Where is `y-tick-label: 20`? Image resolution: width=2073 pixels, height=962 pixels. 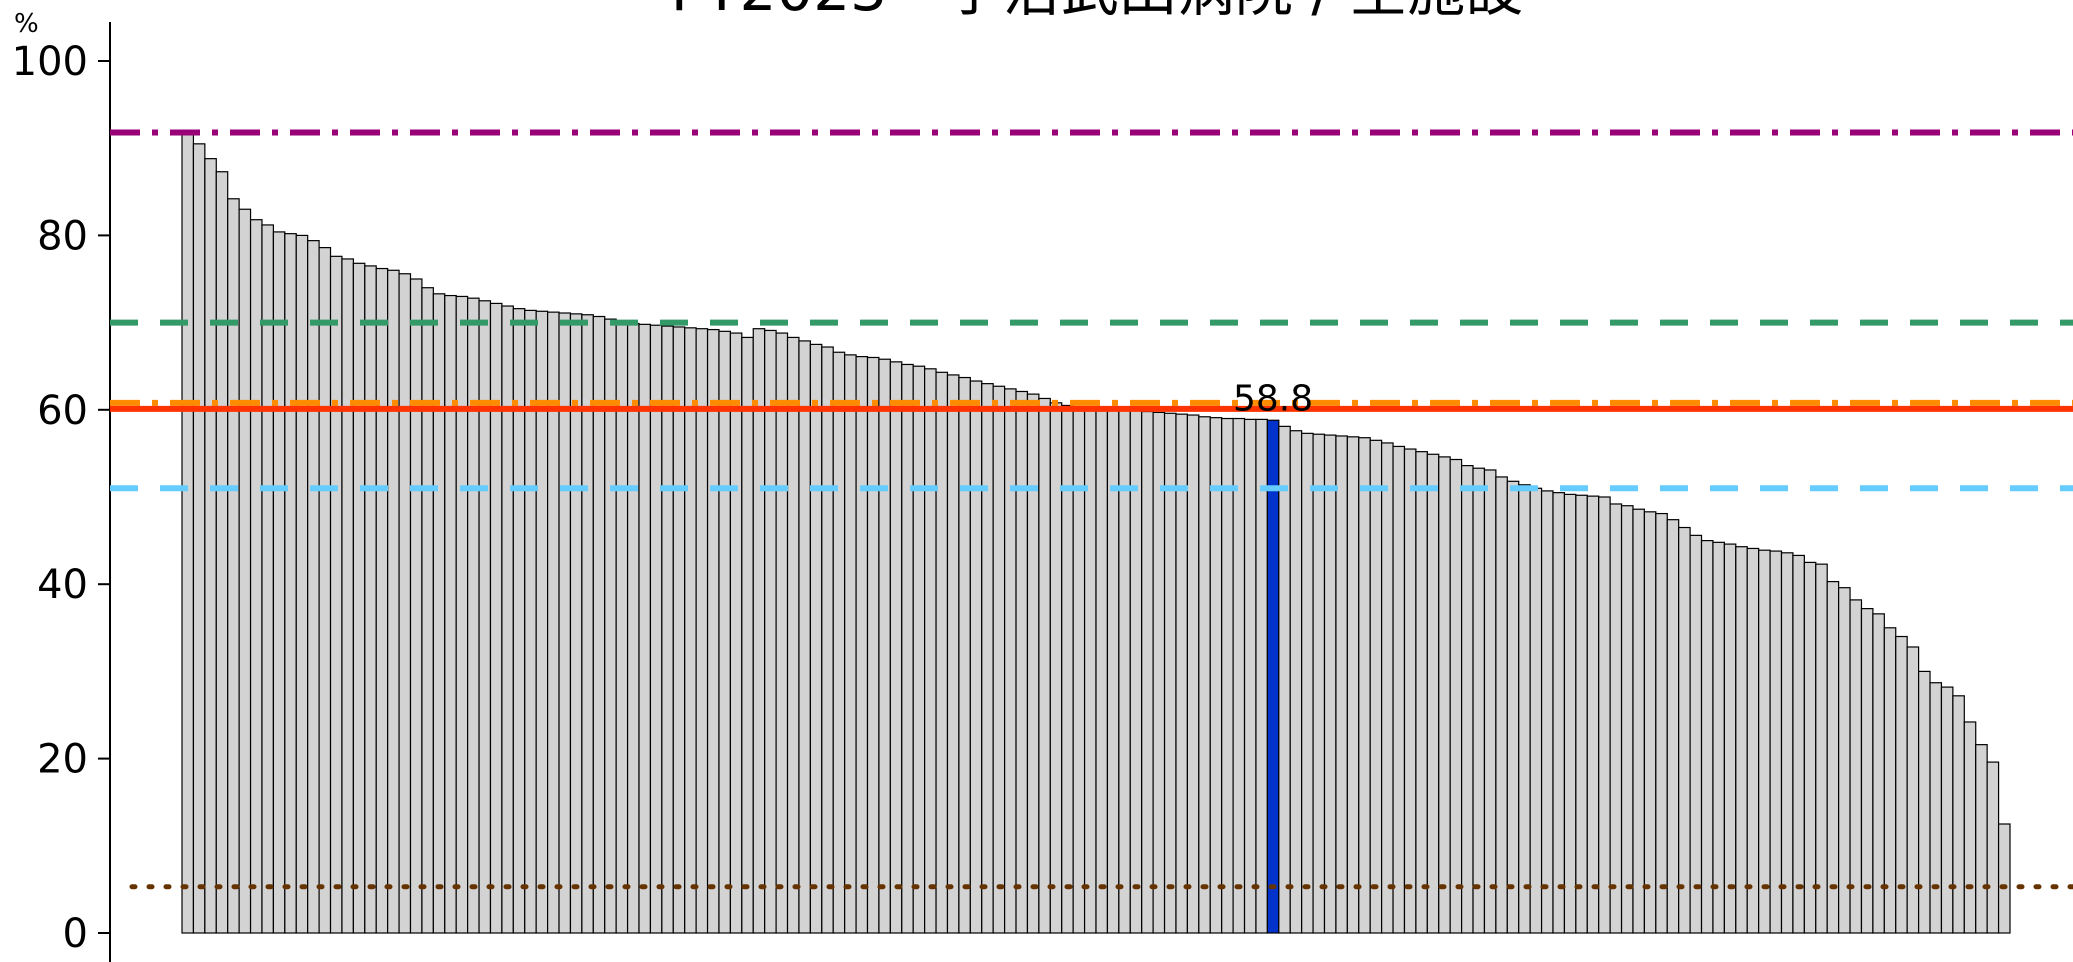
y-tick-label: 20 is located at coordinates (62, 760).